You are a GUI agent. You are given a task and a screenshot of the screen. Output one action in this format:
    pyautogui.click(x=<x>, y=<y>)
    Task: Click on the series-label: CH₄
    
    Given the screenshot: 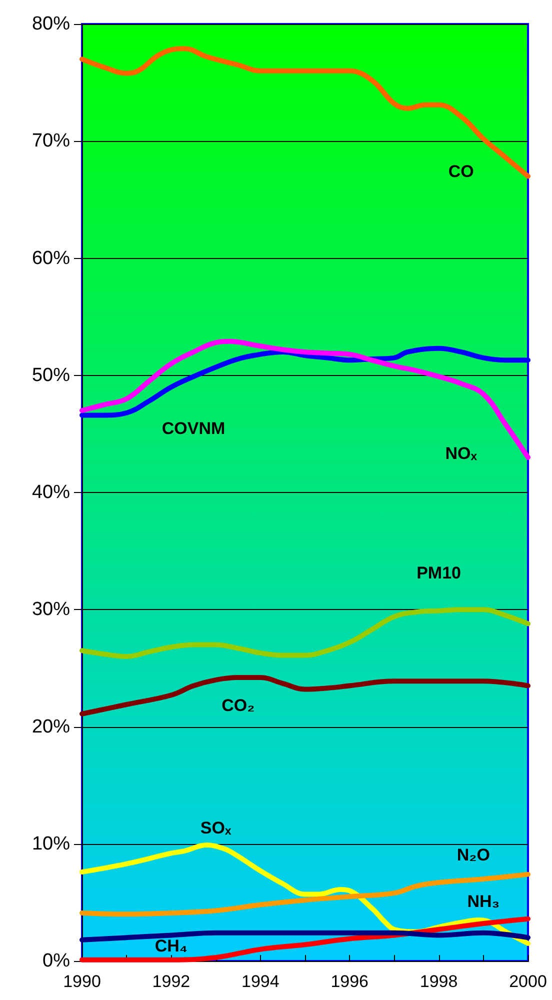 What is the action you would take?
    pyautogui.click(x=171, y=946)
    